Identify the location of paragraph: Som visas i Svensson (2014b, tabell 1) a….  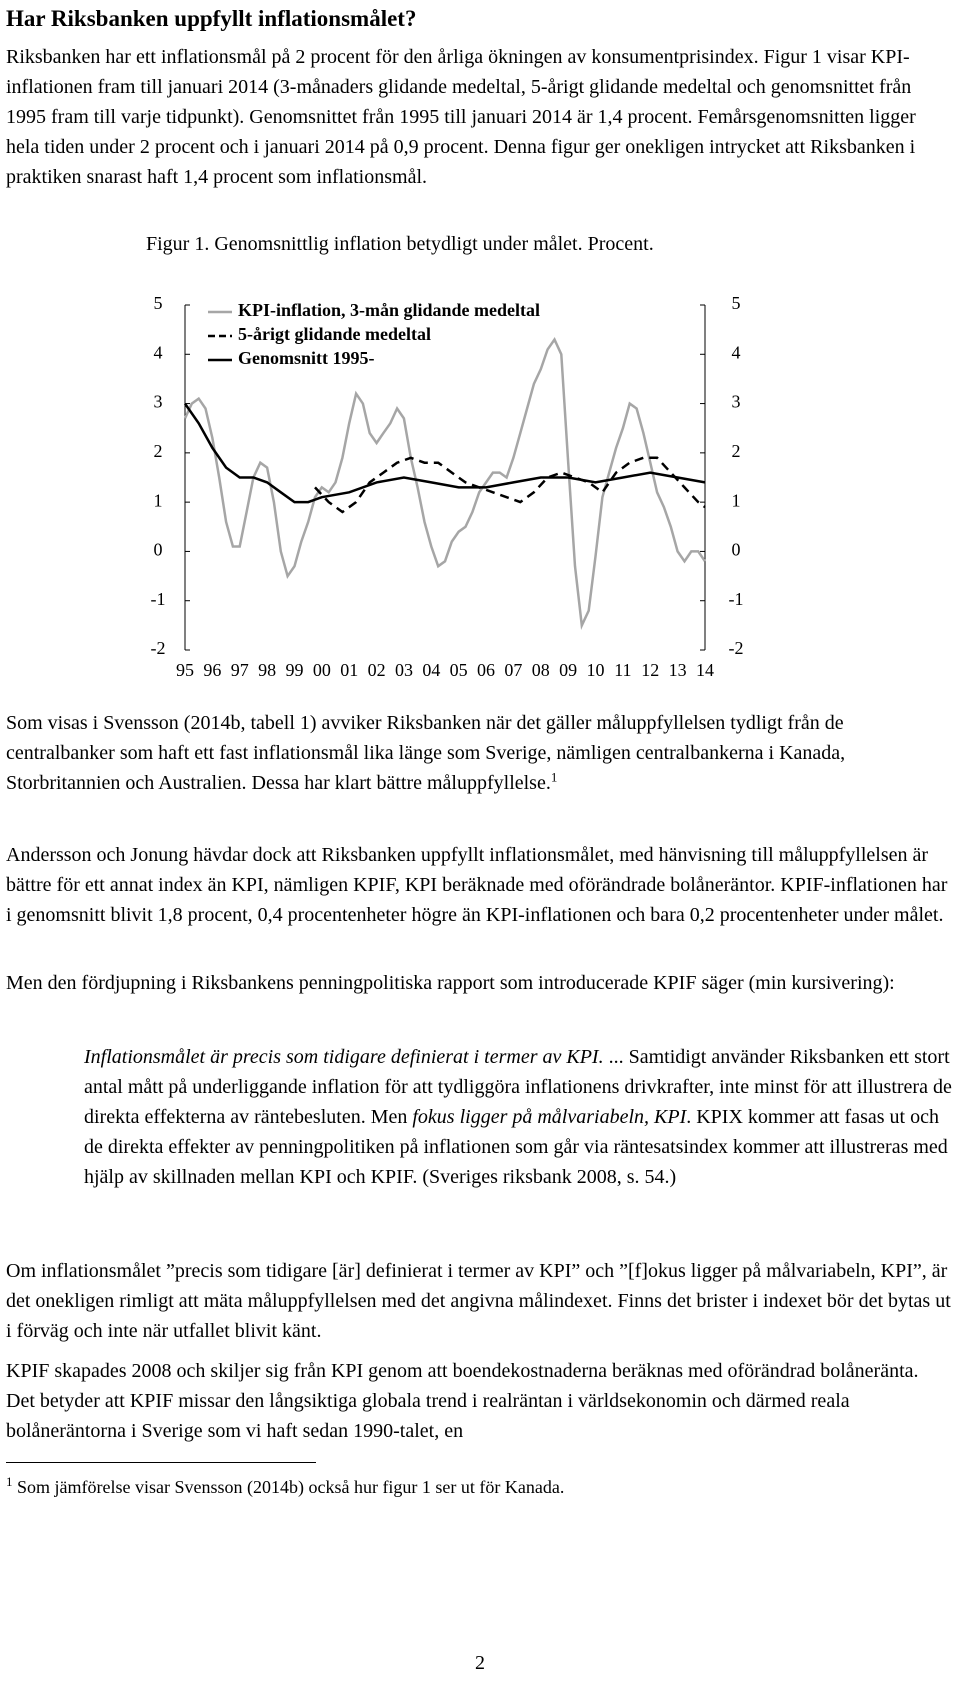
(479, 753).